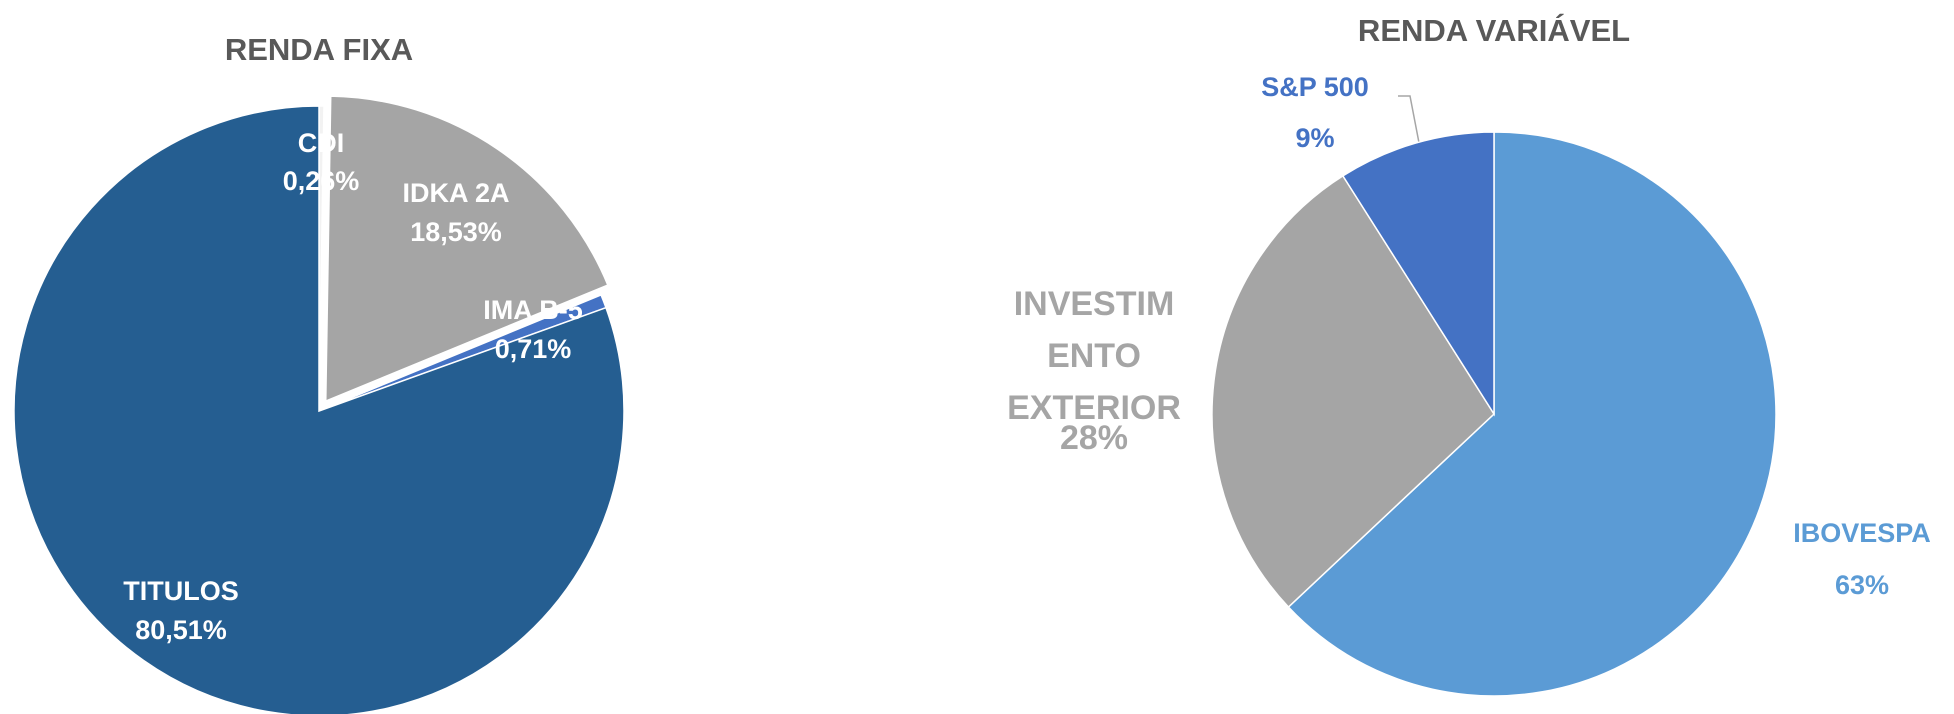  I want to click on slice-label: INVESTIMENTO EXTERIOR, so click(1094, 356).